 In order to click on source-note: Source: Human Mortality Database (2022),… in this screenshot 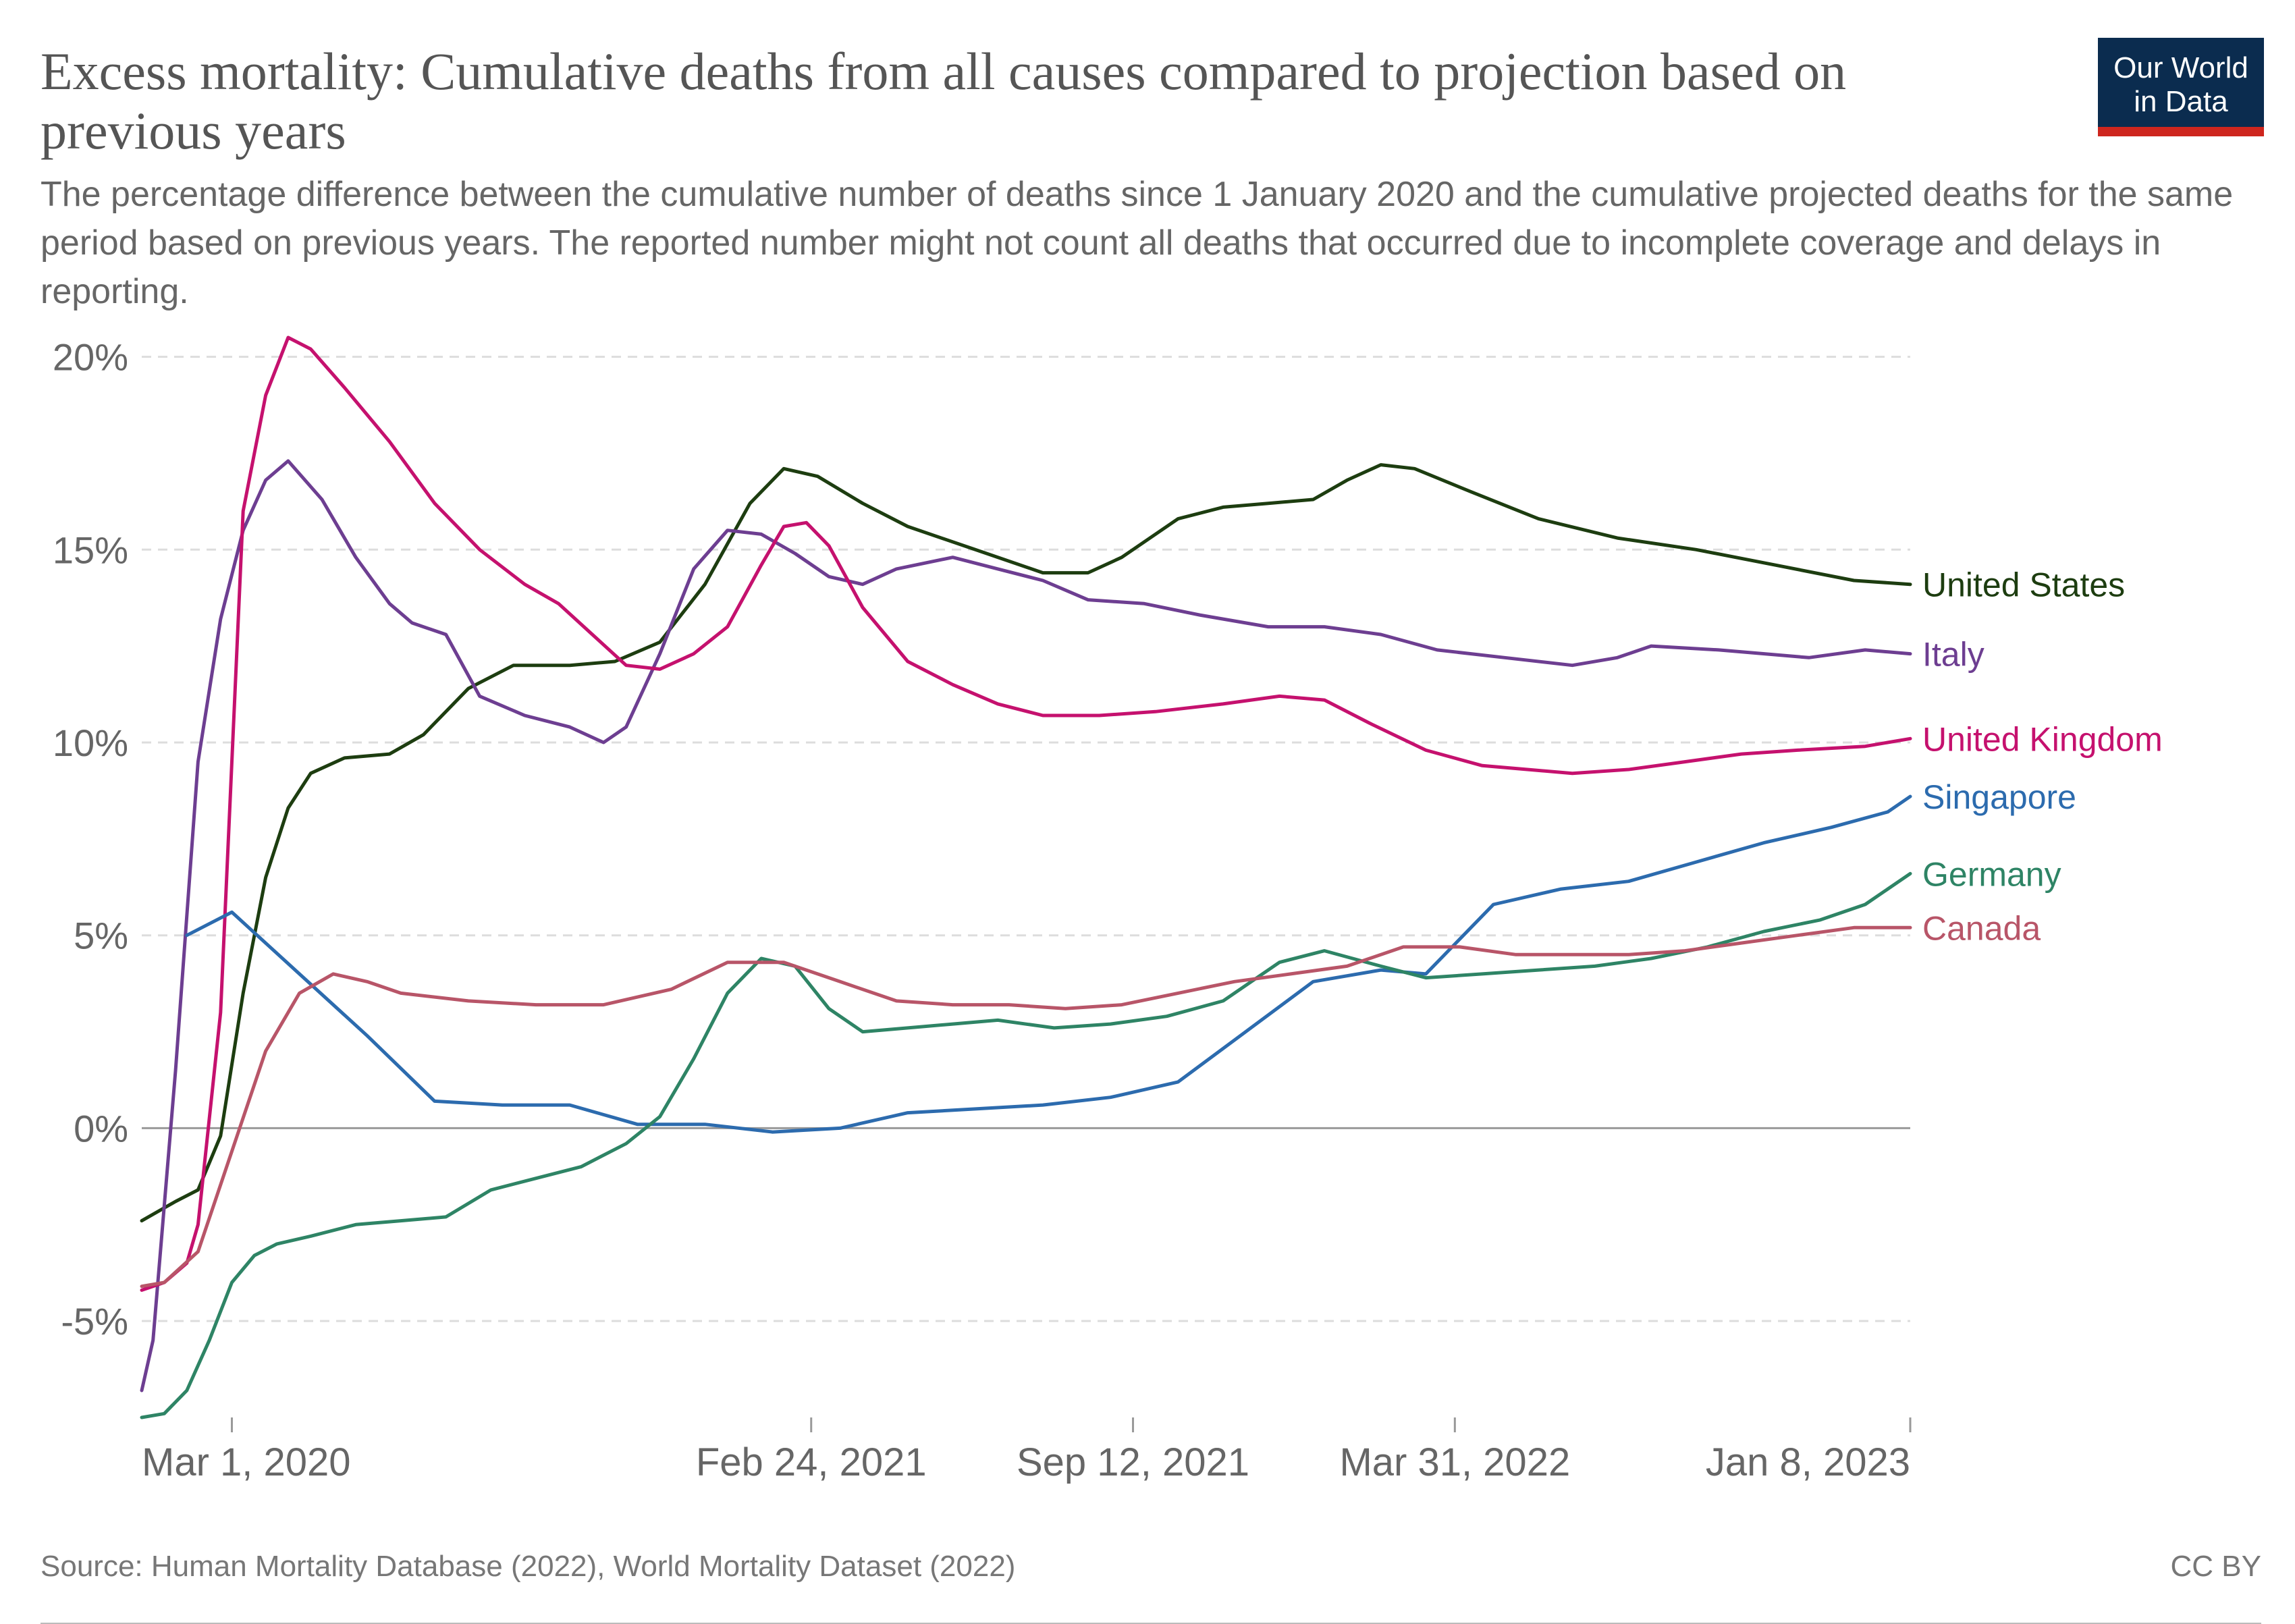, I will do `click(528, 1567)`.